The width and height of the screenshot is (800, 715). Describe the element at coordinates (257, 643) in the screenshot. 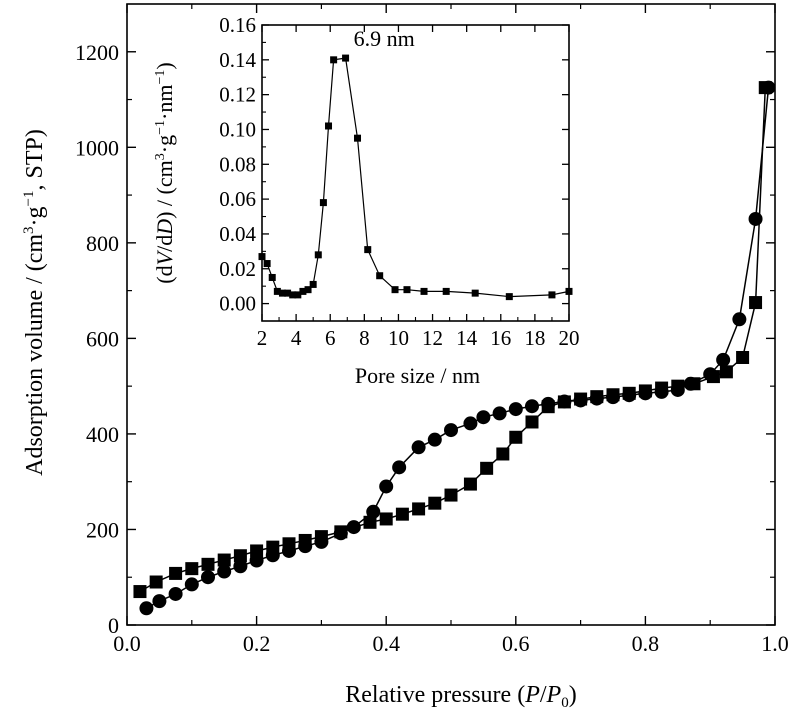

I see `x-tick-label: 0.2` at that location.